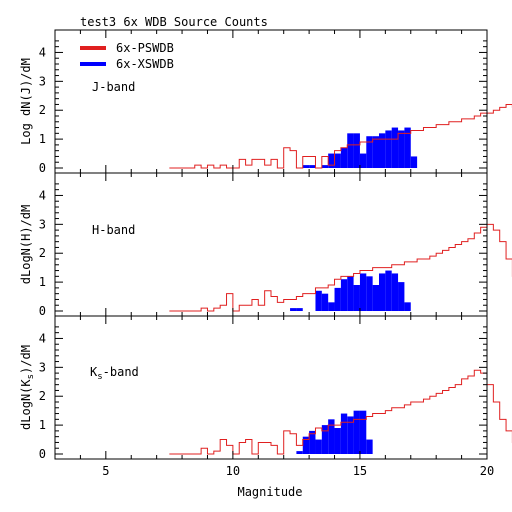  What do you see at coordinates (487, 471) in the screenshot?
I see `x-tick-label: 20` at bounding box center [487, 471].